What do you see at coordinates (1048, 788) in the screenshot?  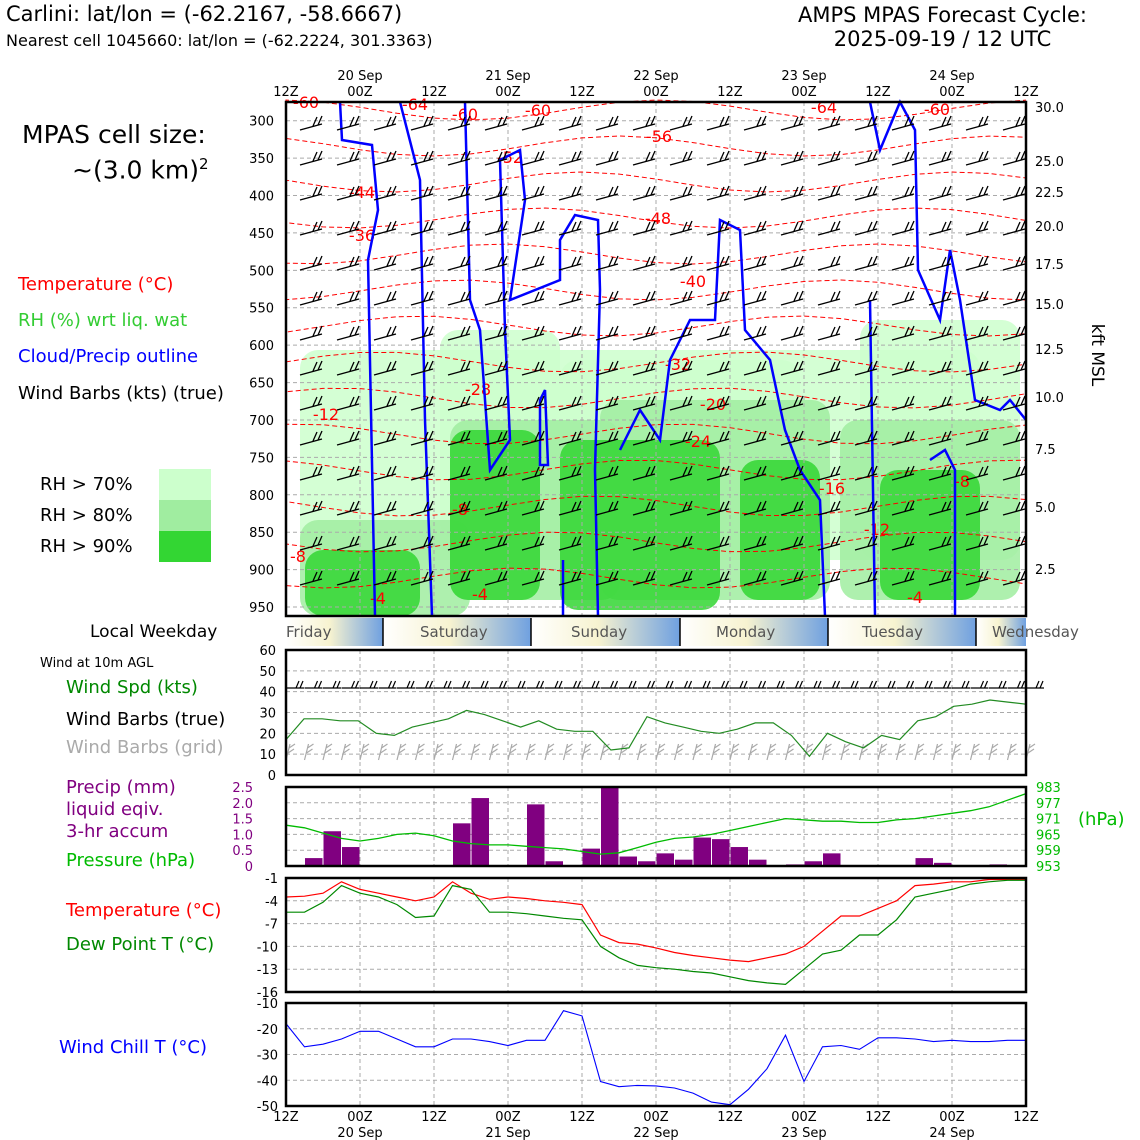 I see `pressure-y-tick: 983` at bounding box center [1048, 788].